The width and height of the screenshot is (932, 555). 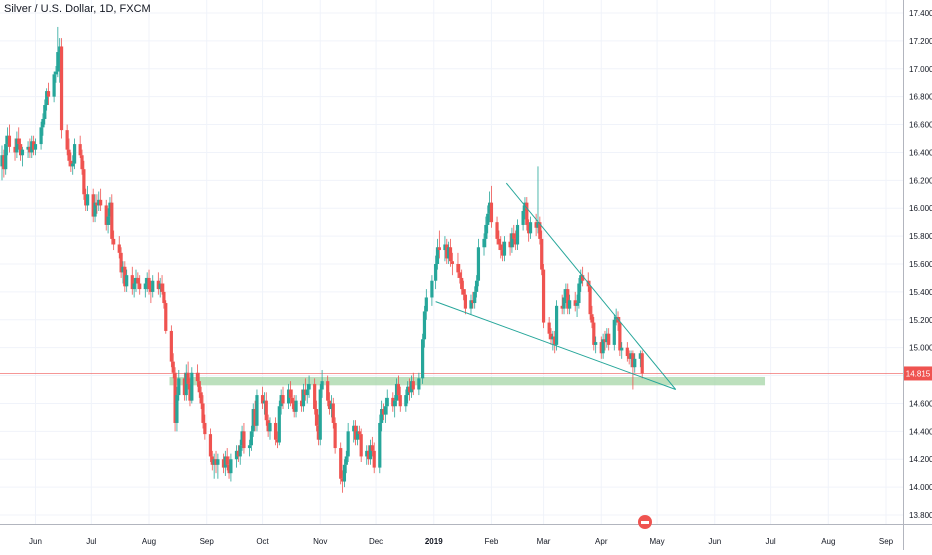 What do you see at coordinates (91, 541) in the screenshot?
I see `x-tick-label: Jul` at bounding box center [91, 541].